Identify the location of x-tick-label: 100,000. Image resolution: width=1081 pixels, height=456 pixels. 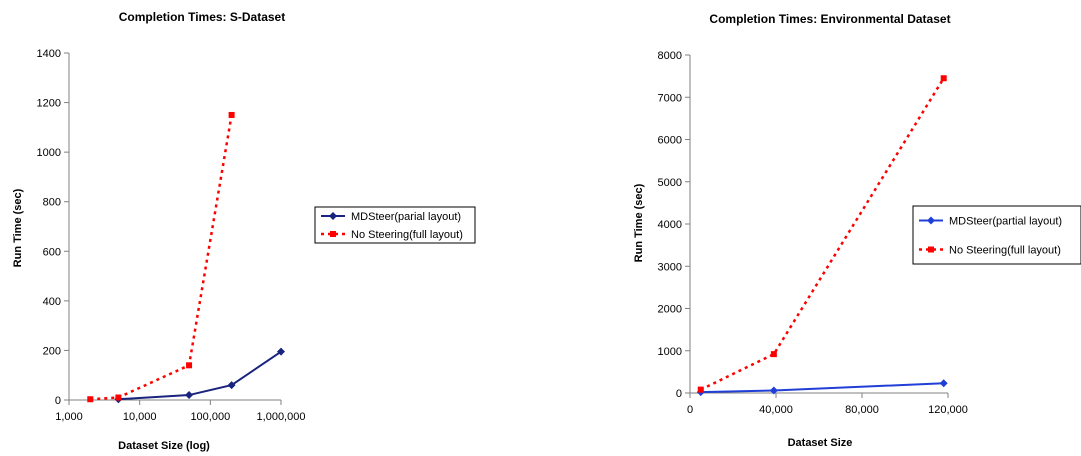
(210, 417).